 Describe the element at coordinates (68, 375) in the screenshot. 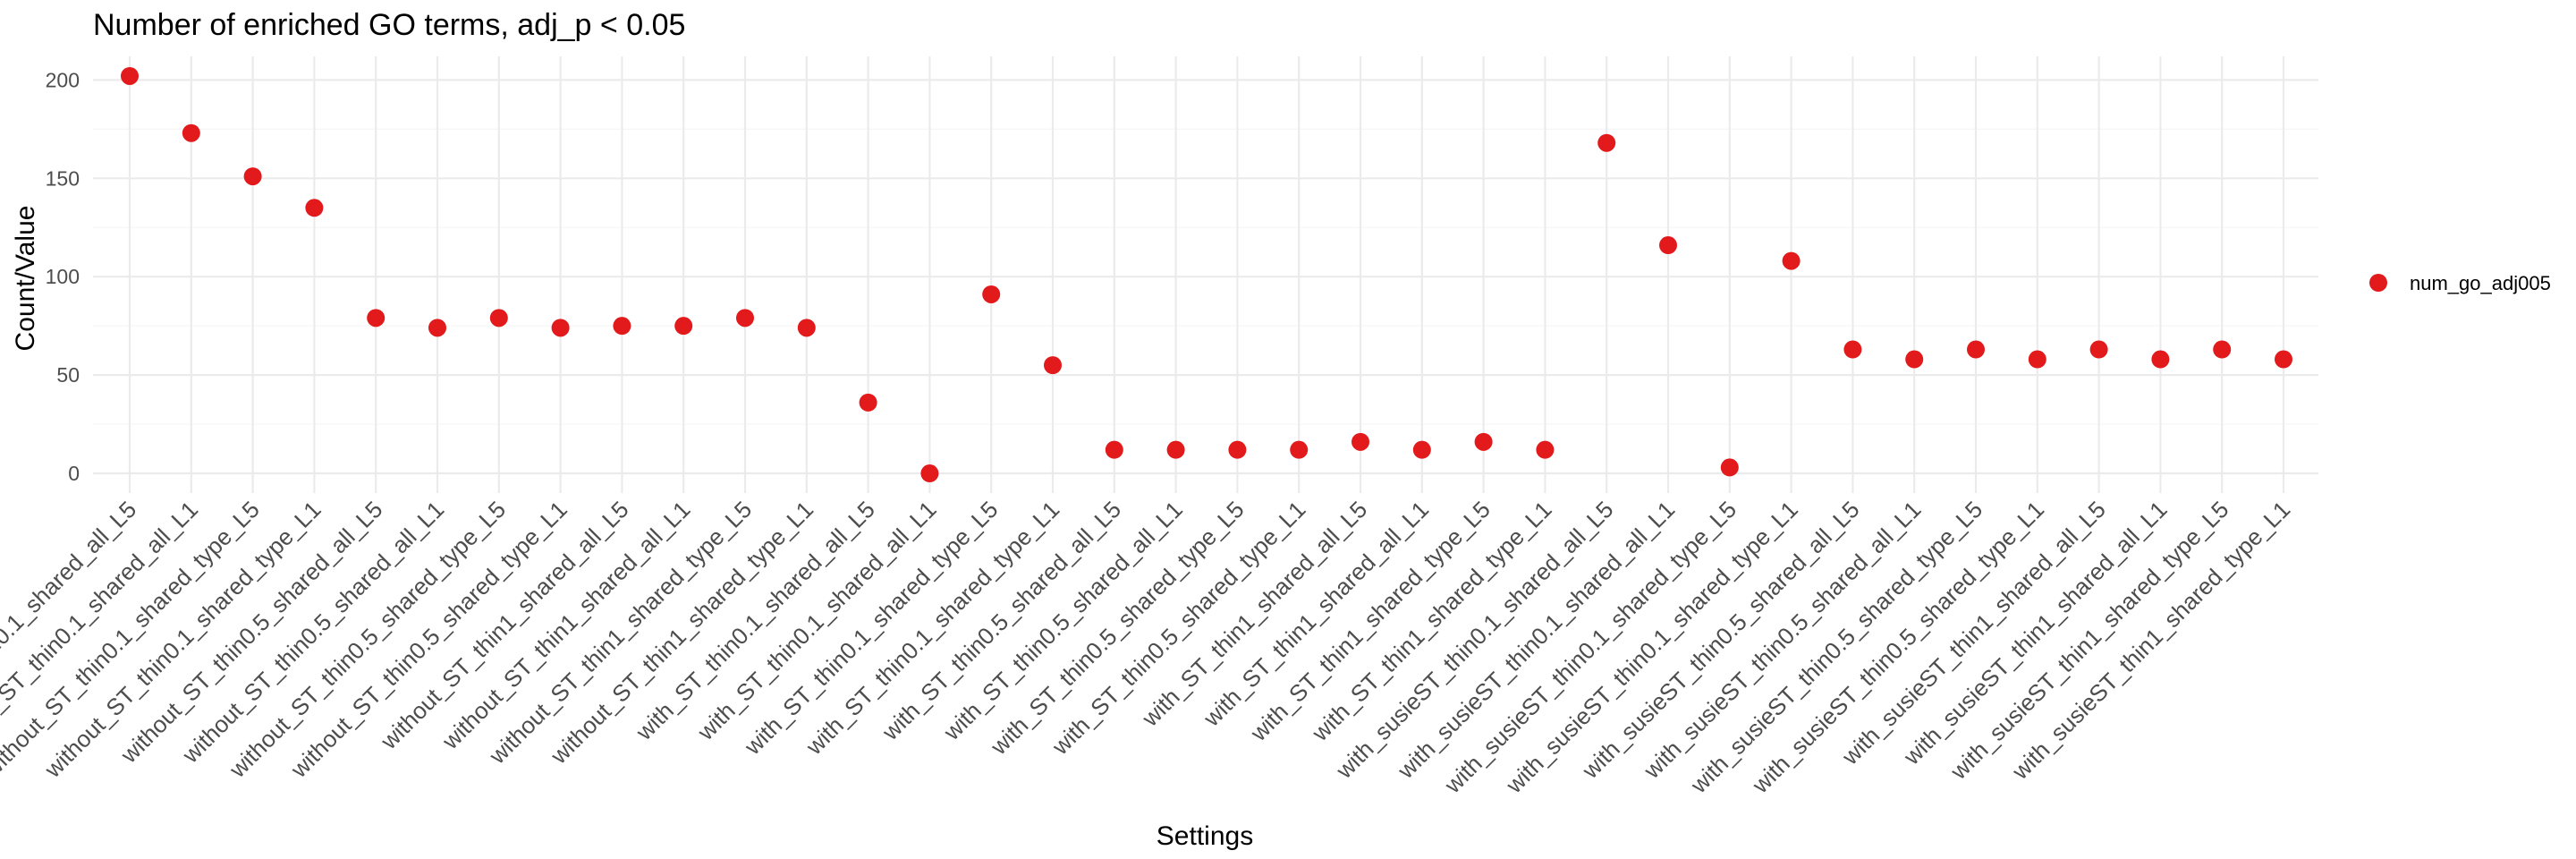

I see `y-tick-label: 50` at that location.